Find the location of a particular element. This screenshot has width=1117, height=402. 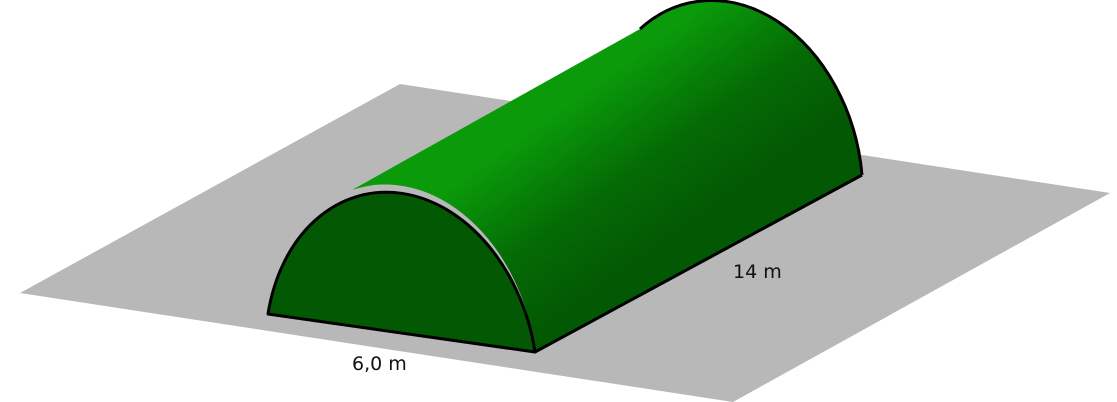

front-end-face is located at coordinates (401, 272).